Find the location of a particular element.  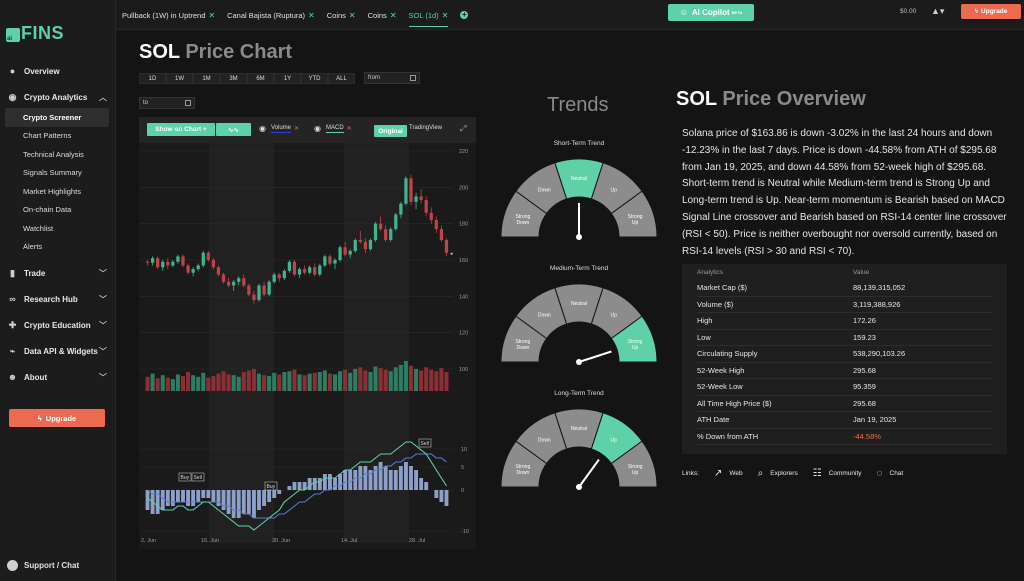

support-chat-link: Support / Chat is located at coordinates (43, 565).